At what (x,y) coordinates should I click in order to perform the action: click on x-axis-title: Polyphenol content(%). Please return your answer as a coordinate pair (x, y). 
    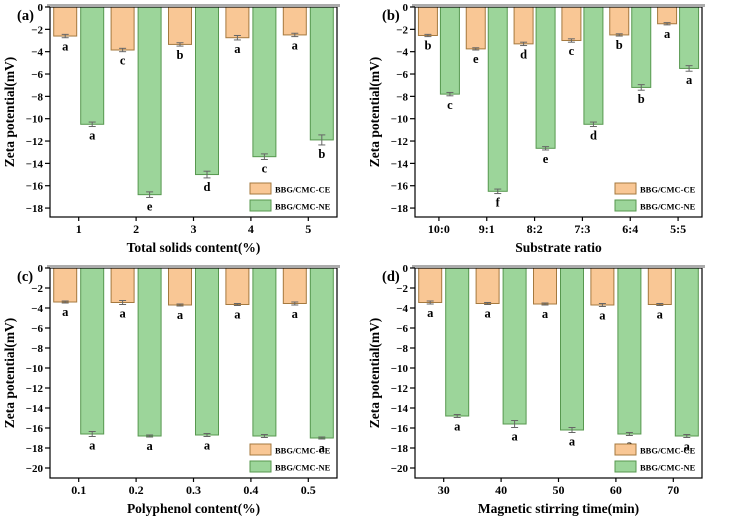
    Looking at the image, I should click on (193, 508).